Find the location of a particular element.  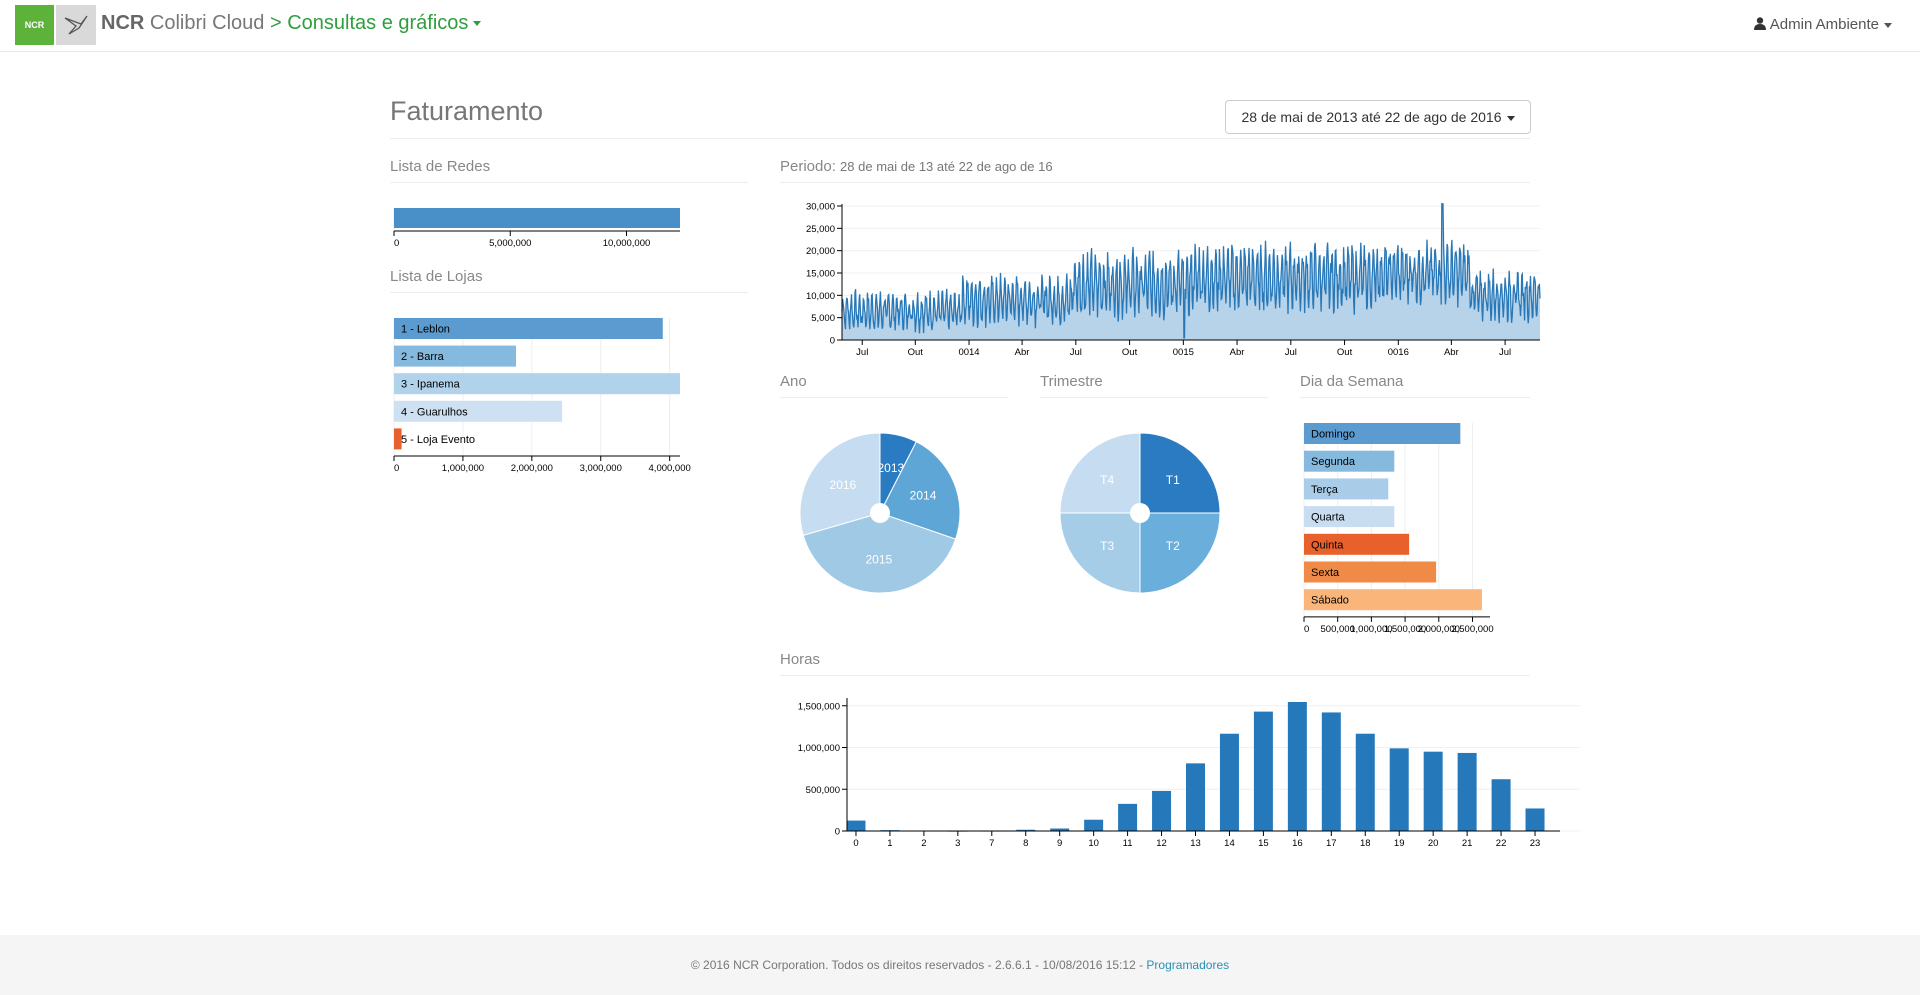

y-tick-label: 25,000 is located at coordinates (820, 229).